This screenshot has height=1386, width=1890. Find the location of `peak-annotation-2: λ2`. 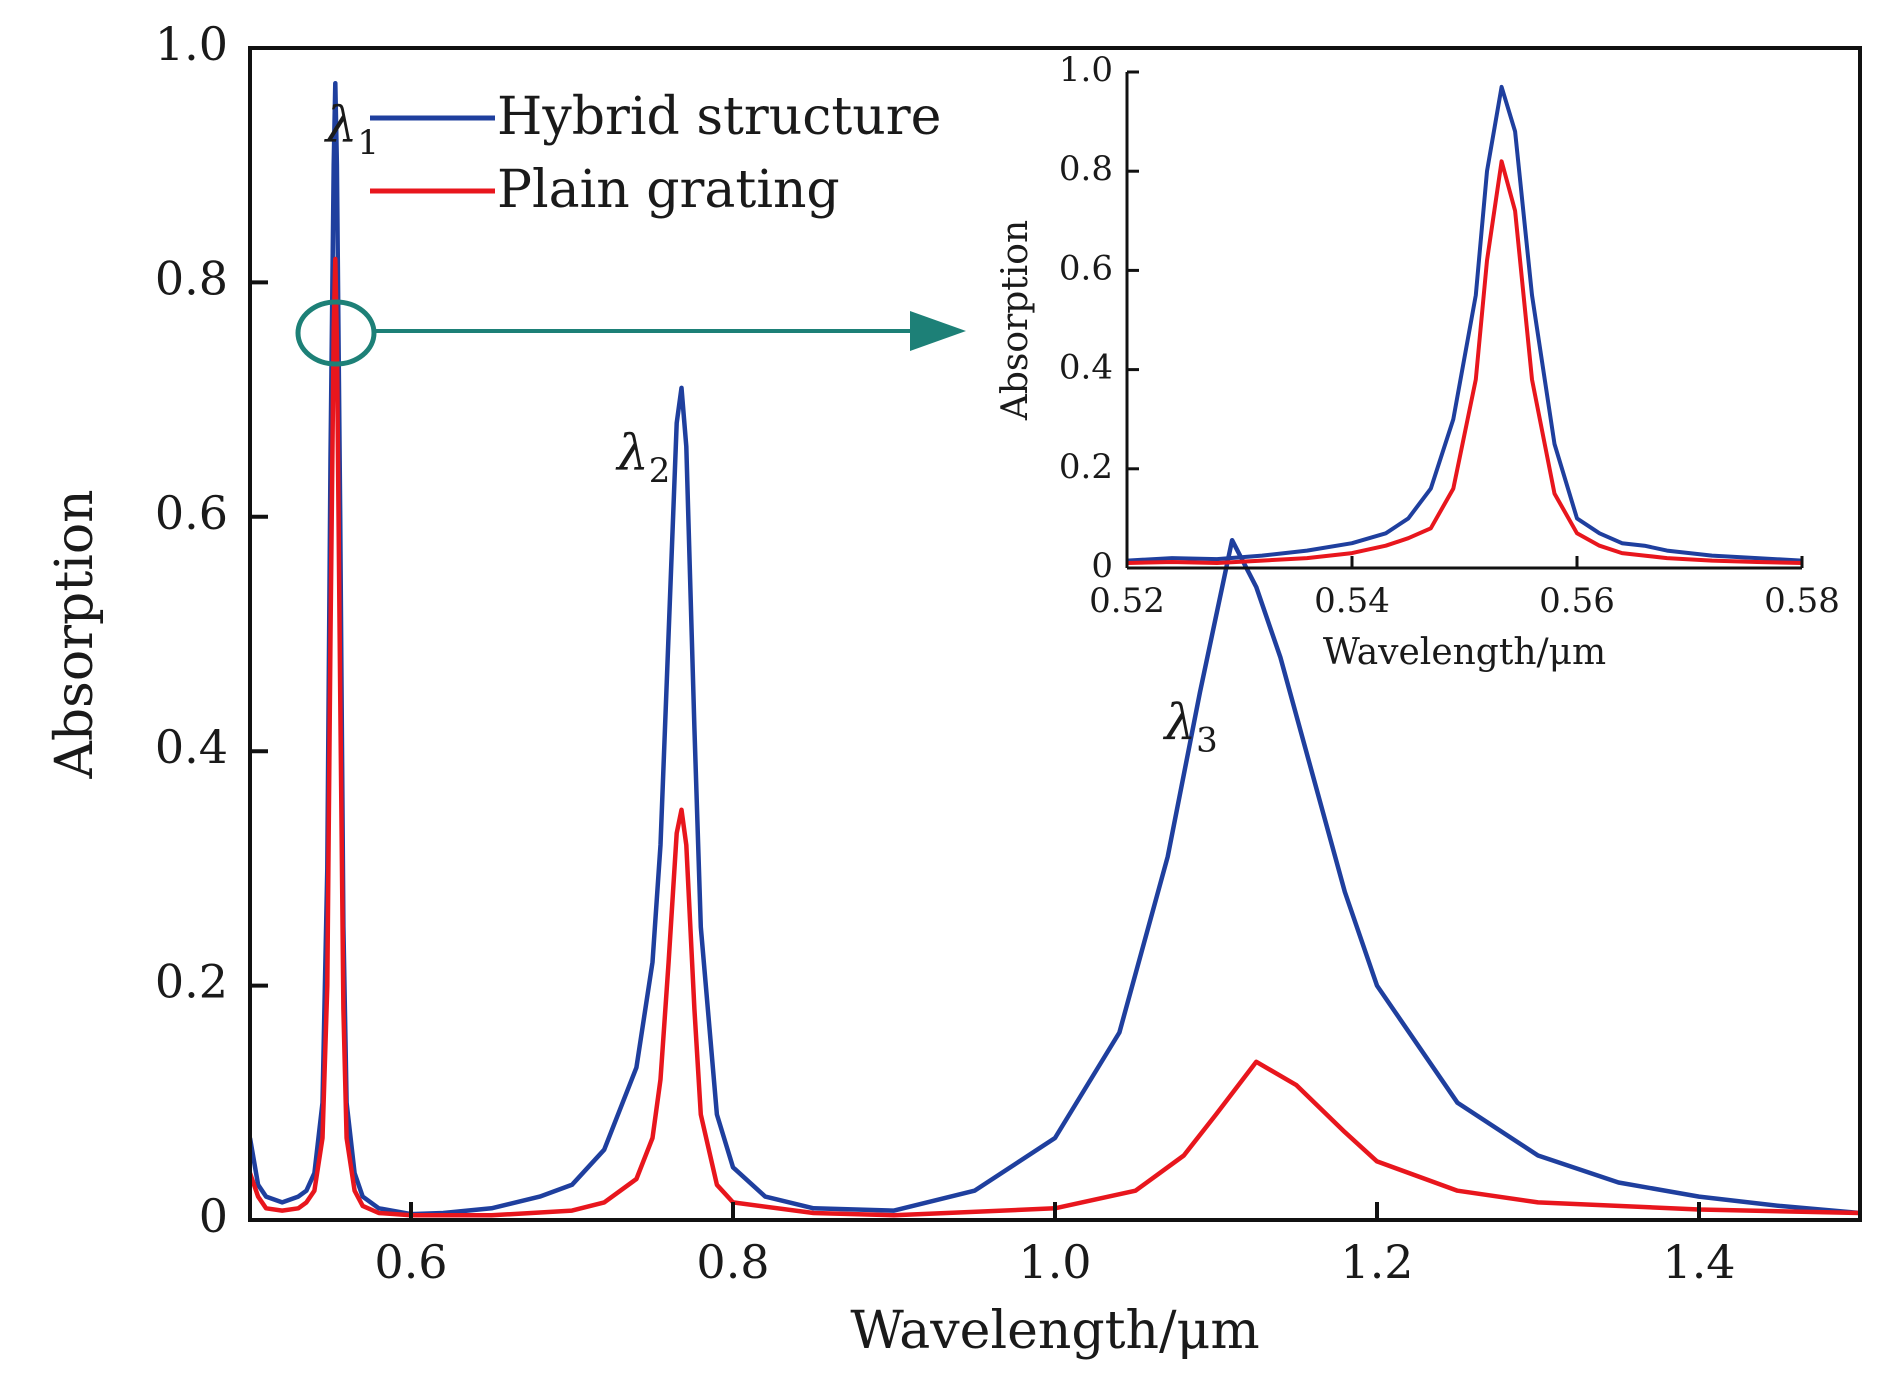

peak-annotation-2: λ2 is located at coordinates (642, 457).